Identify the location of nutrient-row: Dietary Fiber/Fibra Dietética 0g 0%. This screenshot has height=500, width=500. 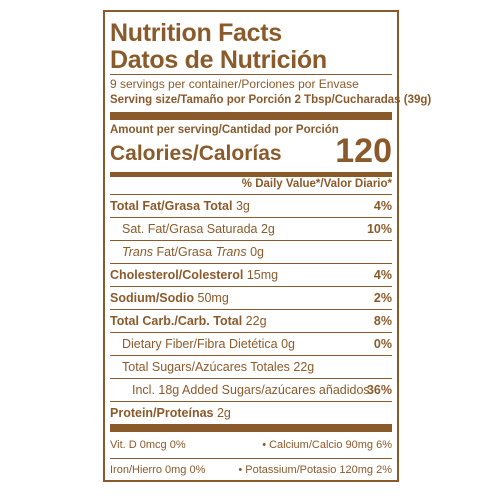
(251, 344).